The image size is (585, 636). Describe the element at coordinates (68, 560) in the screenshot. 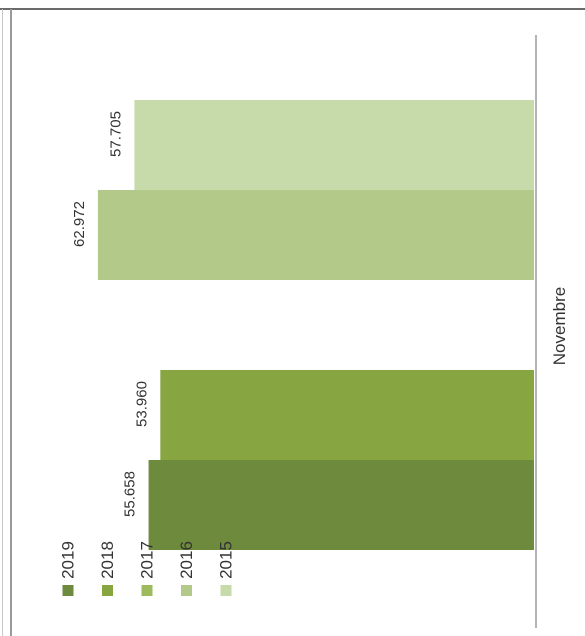

I see `legend-label-2019: 2019` at that location.